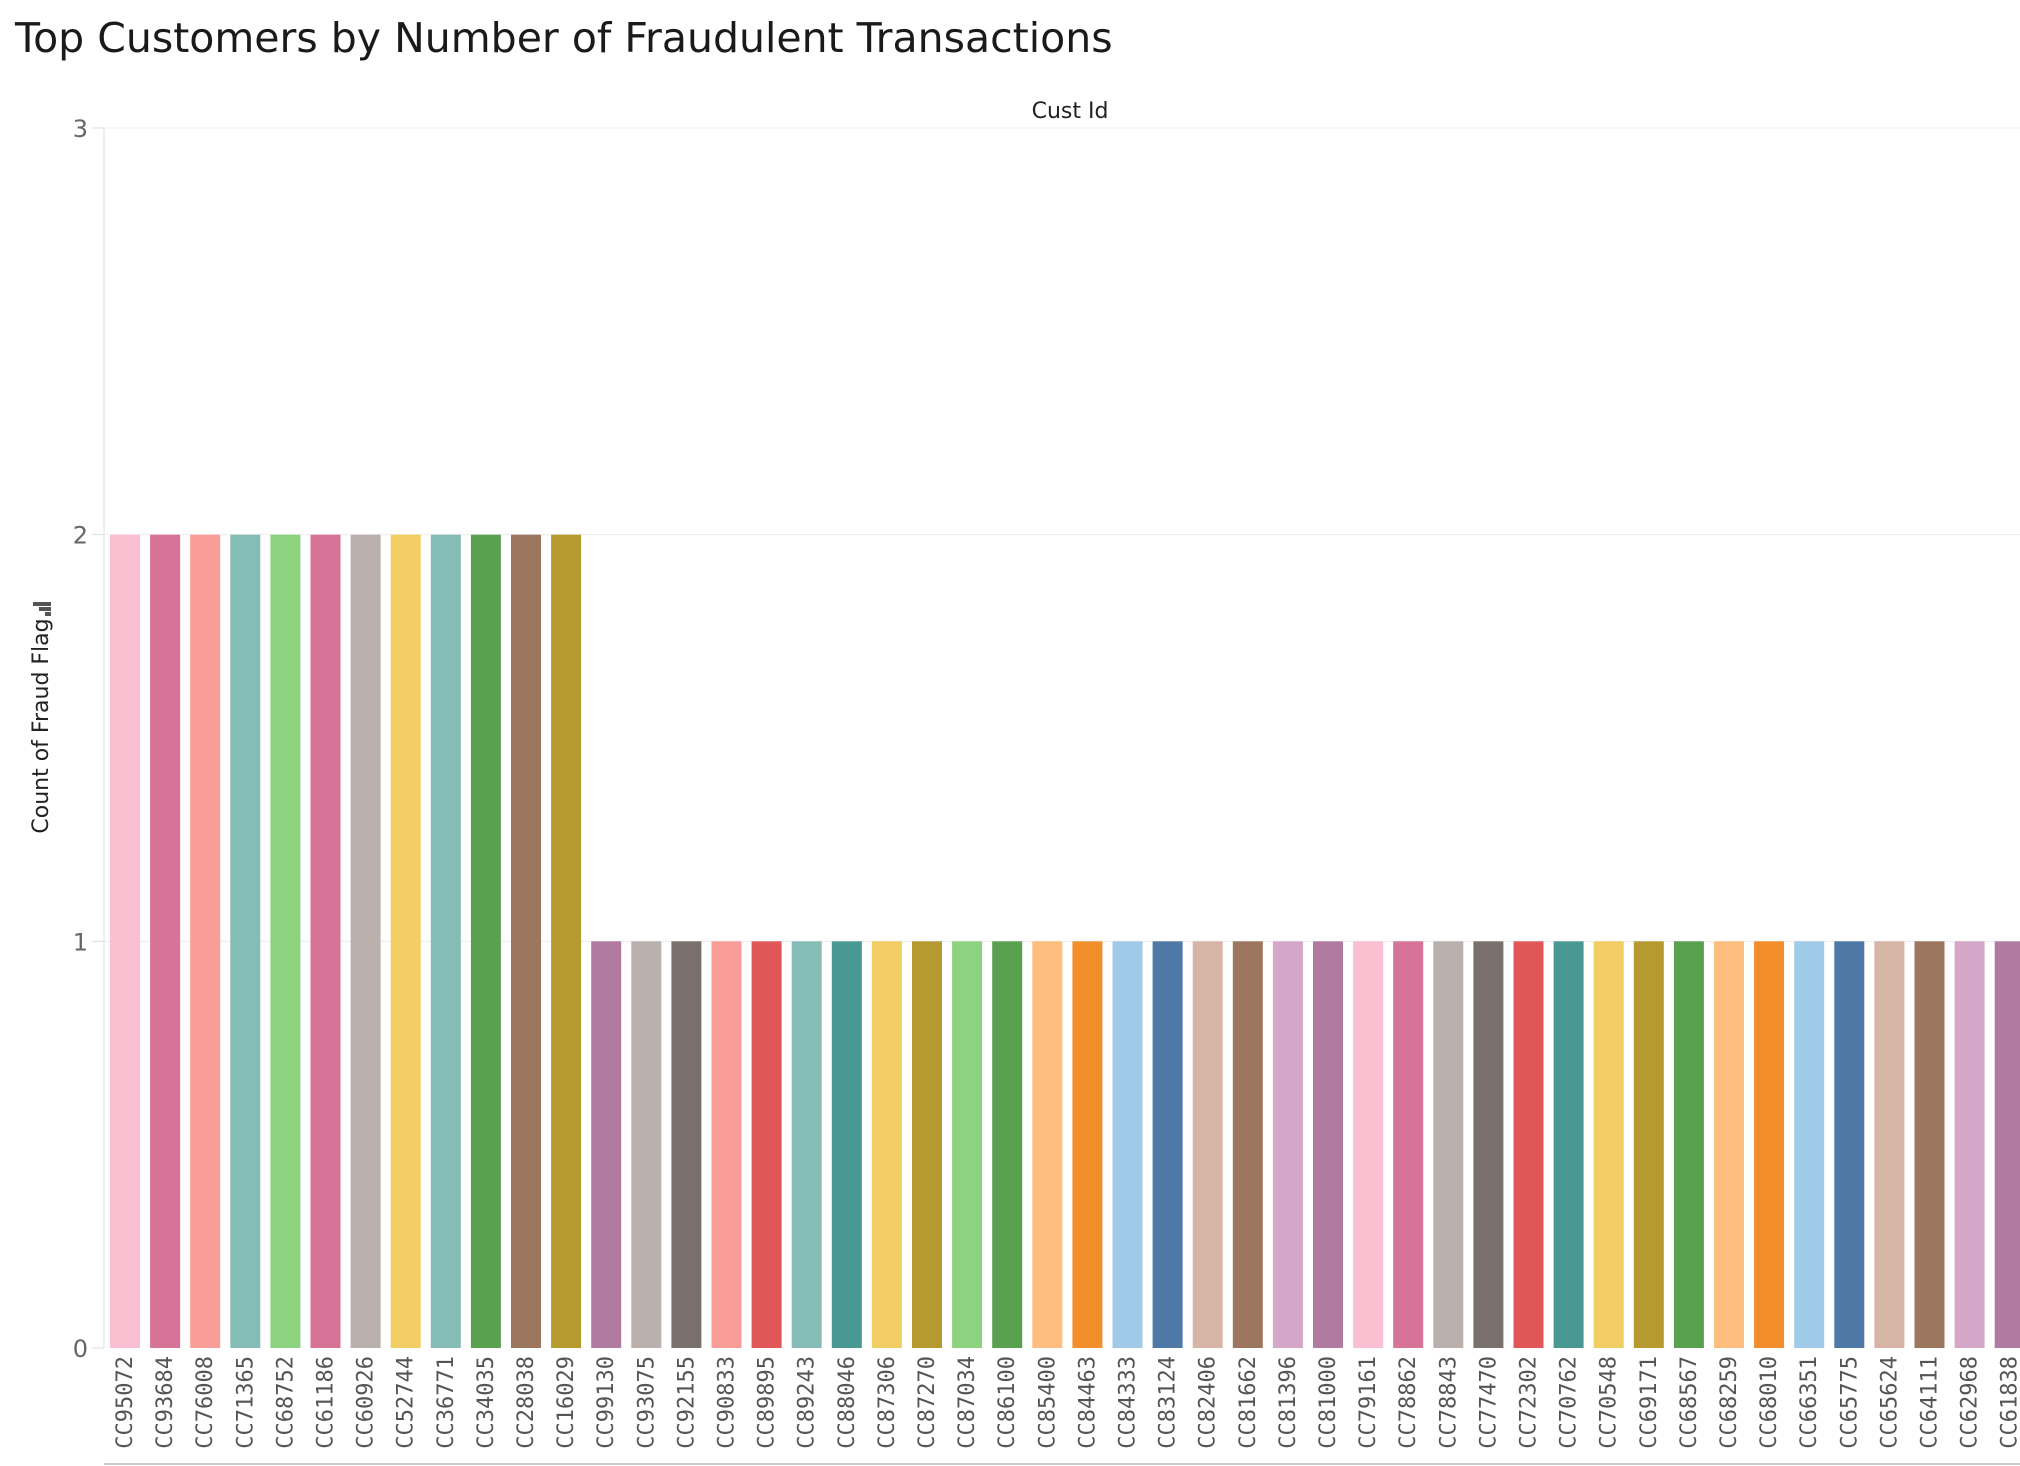 The image size is (2020, 1466). I want to click on x-tick-label: CC87270, so click(927, 1402).